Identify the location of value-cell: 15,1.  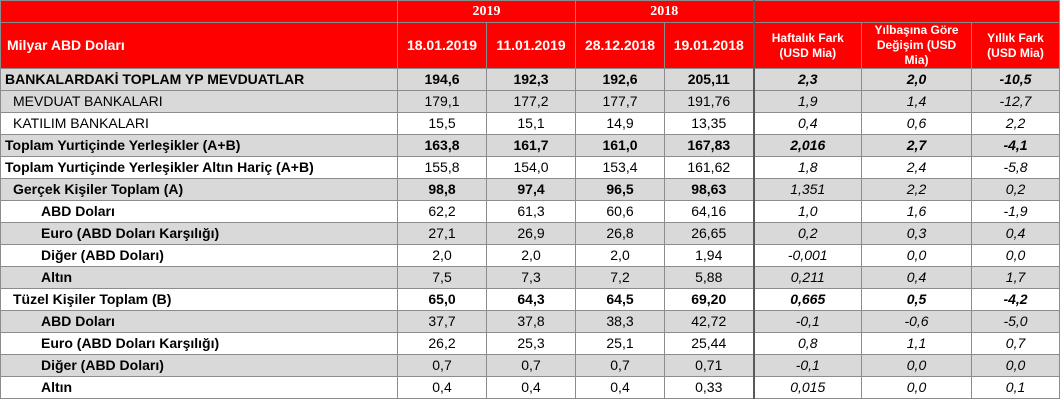
(531, 123).